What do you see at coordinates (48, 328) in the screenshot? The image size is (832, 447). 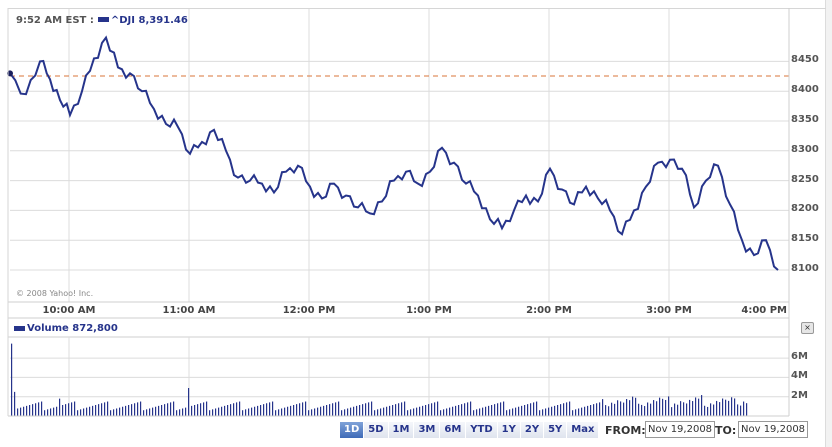 I see `volume-label: Volume` at bounding box center [48, 328].